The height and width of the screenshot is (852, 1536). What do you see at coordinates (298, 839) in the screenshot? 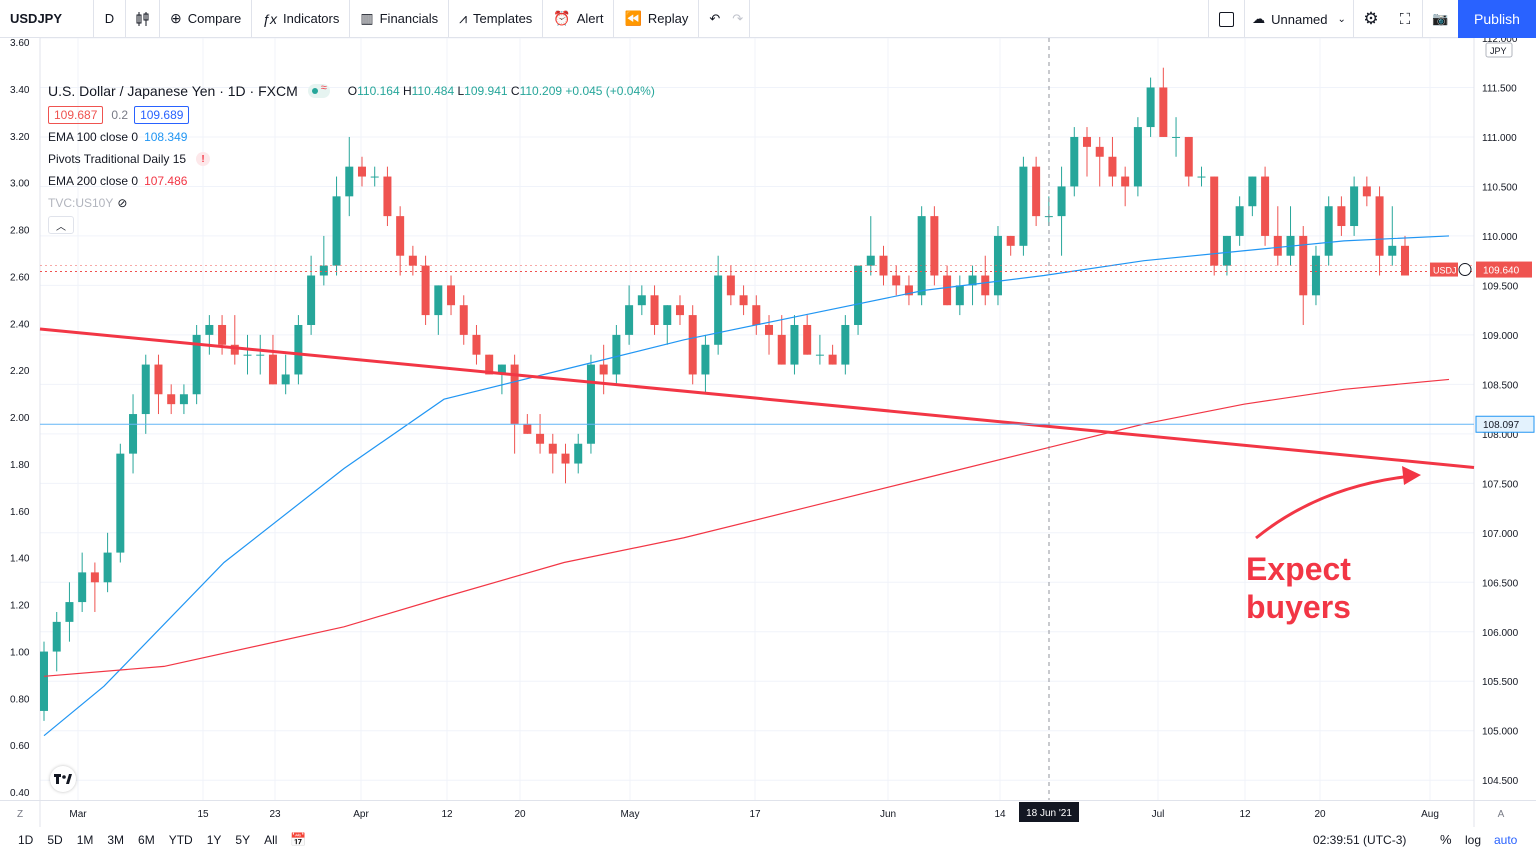
I see `goto-date-icon: 📅` at bounding box center [298, 839].